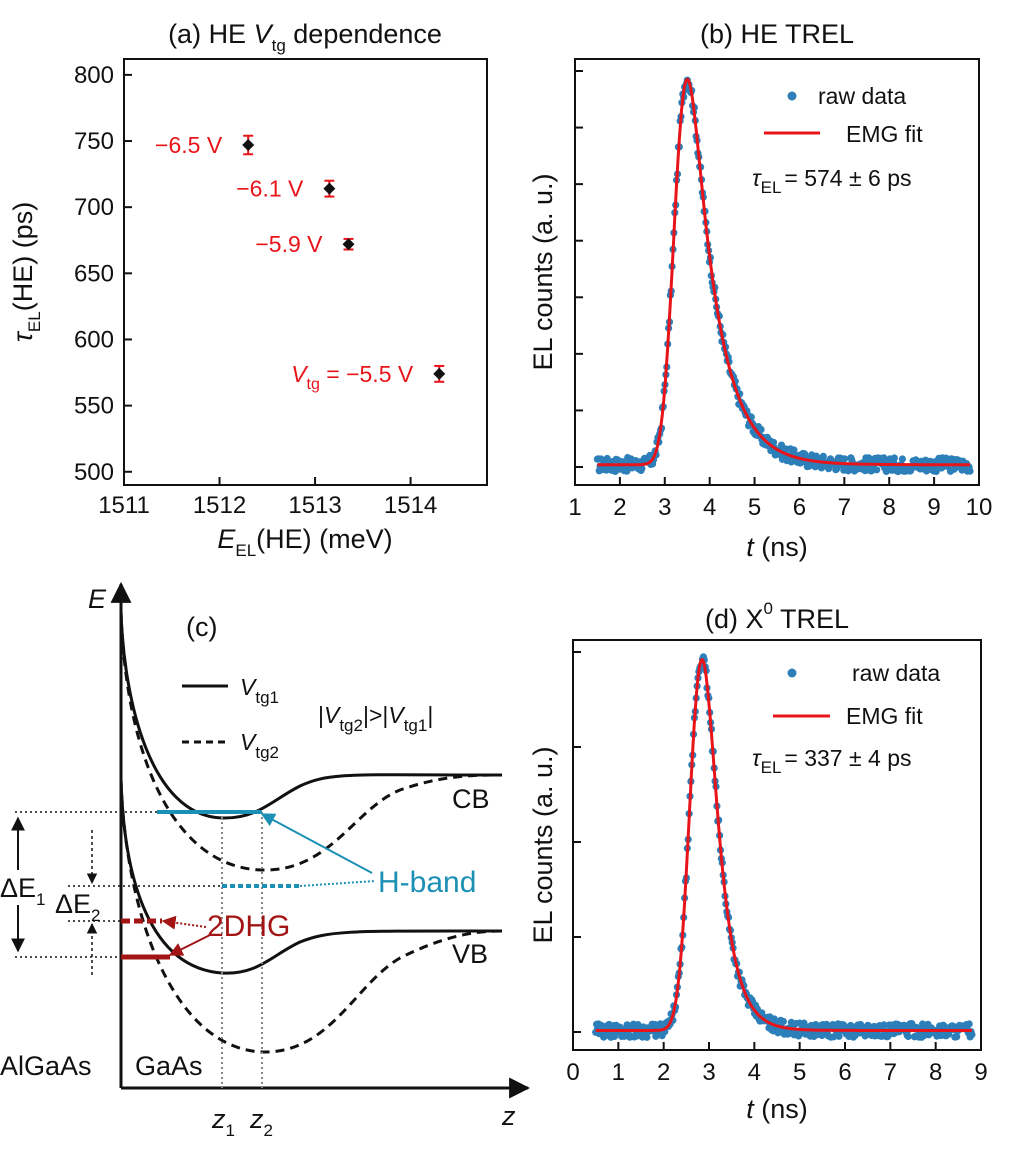  What do you see at coordinates (267, 498) in the screenshot?
I see `panel-a-x-ticks: 1511 1512 1513 1514` at bounding box center [267, 498].